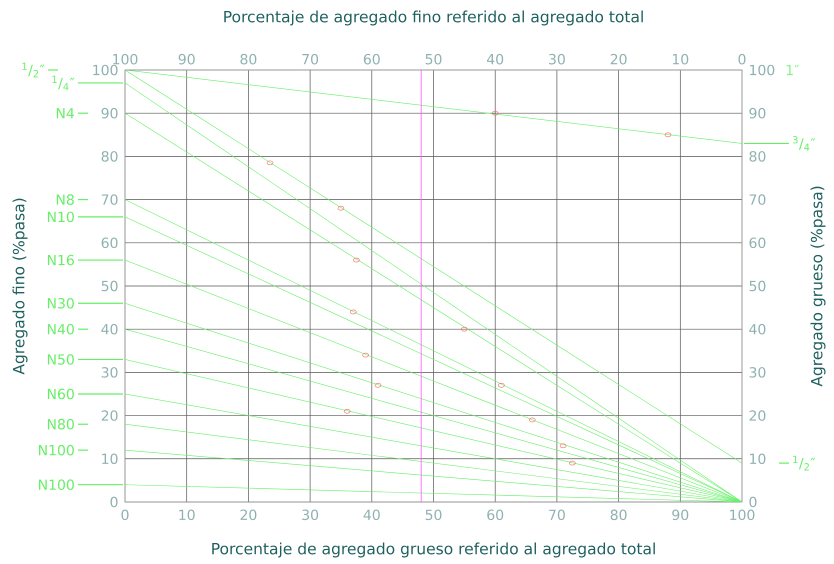  I want to click on text: $^{1}$/$_{2}$″, so click(804, 463).